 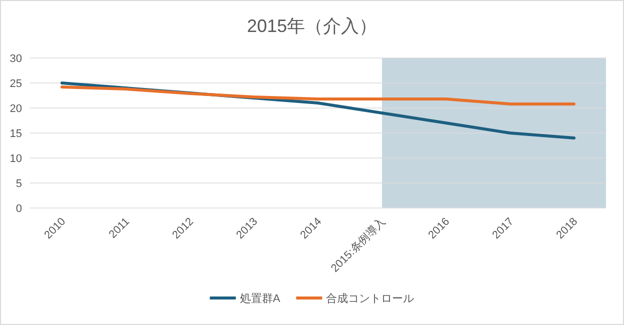 What do you see at coordinates (16, 84) in the screenshot?
I see `y-tick-label: 25` at bounding box center [16, 84].